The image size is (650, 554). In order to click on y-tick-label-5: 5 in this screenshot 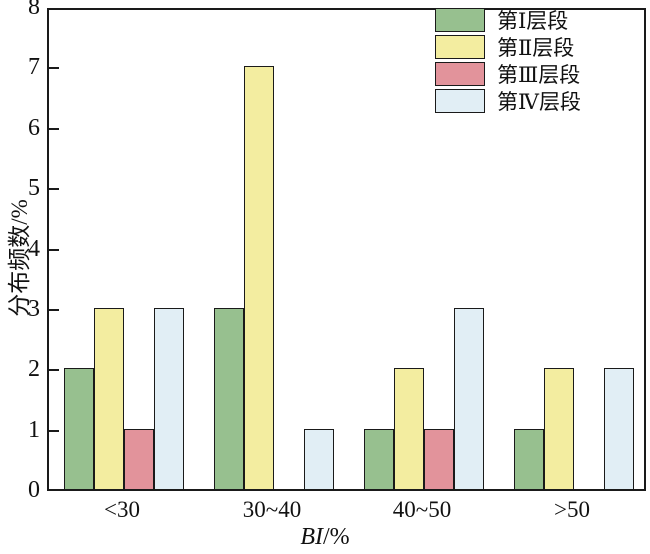, I will do `click(34, 188)`.